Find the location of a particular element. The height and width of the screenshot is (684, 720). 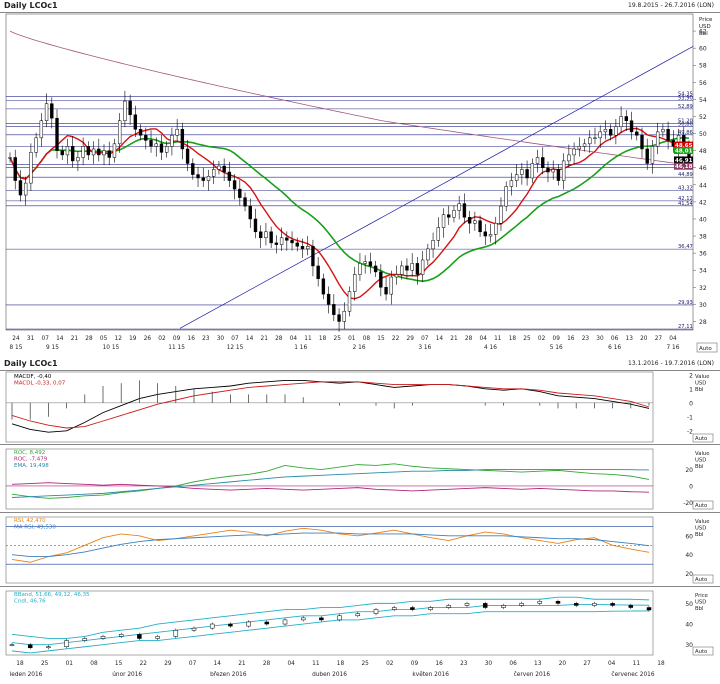

y-tick-label: 48 is located at coordinates (703, 151).